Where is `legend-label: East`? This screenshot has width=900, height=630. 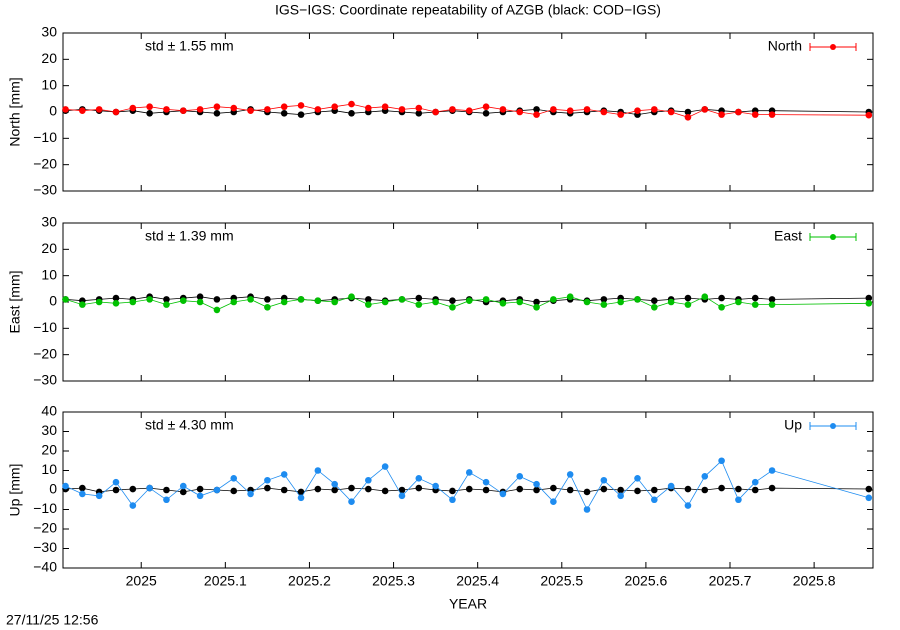
legend-label: East is located at coordinates (788, 236).